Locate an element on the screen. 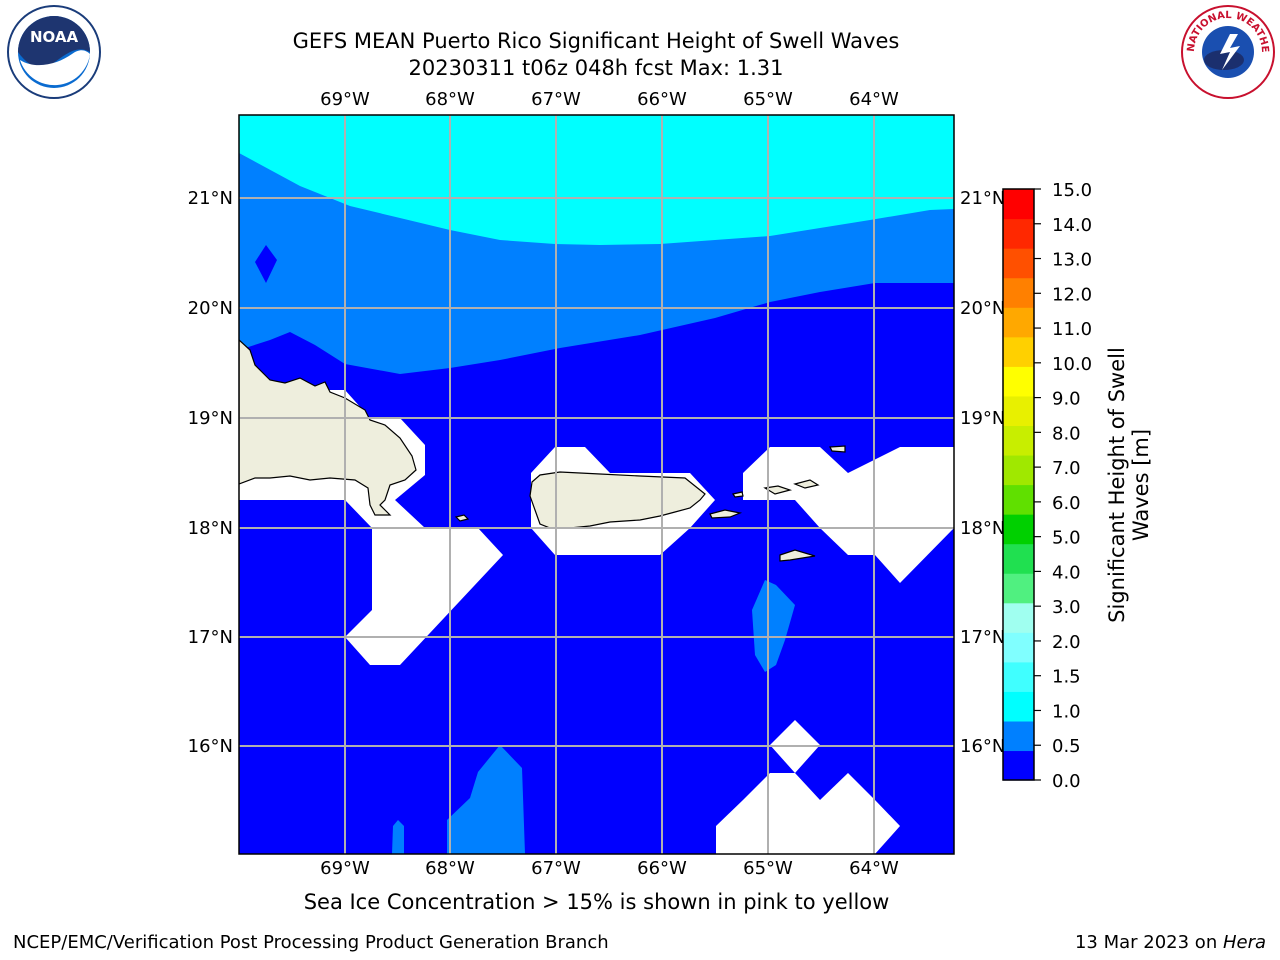 Image resolution: width=1280 pixels, height=960 pixels. lon-label-top: 69°W is located at coordinates (345, 99).